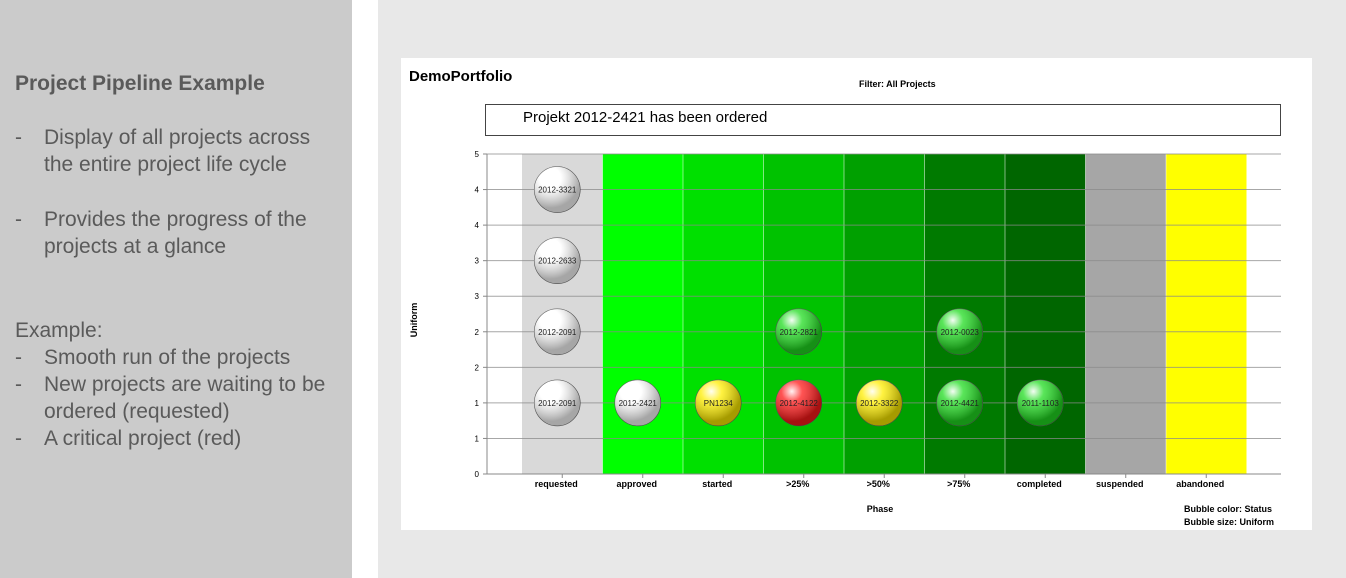  Describe the element at coordinates (645, 117) in the screenshot. I see `status-message: Projekt 2012-2421 has been ordered` at that location.